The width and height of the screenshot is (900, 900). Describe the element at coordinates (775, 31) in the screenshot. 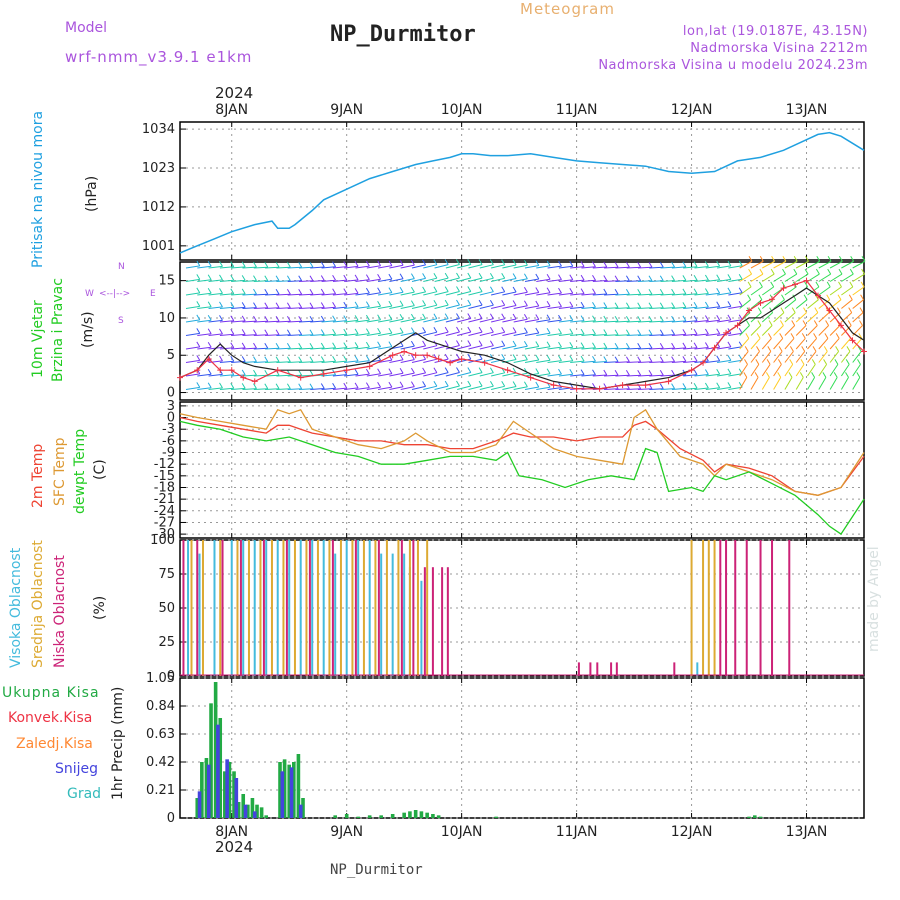

I see `lonlat-label: lon,lat (19.0187E, 43.15N)` at that location.